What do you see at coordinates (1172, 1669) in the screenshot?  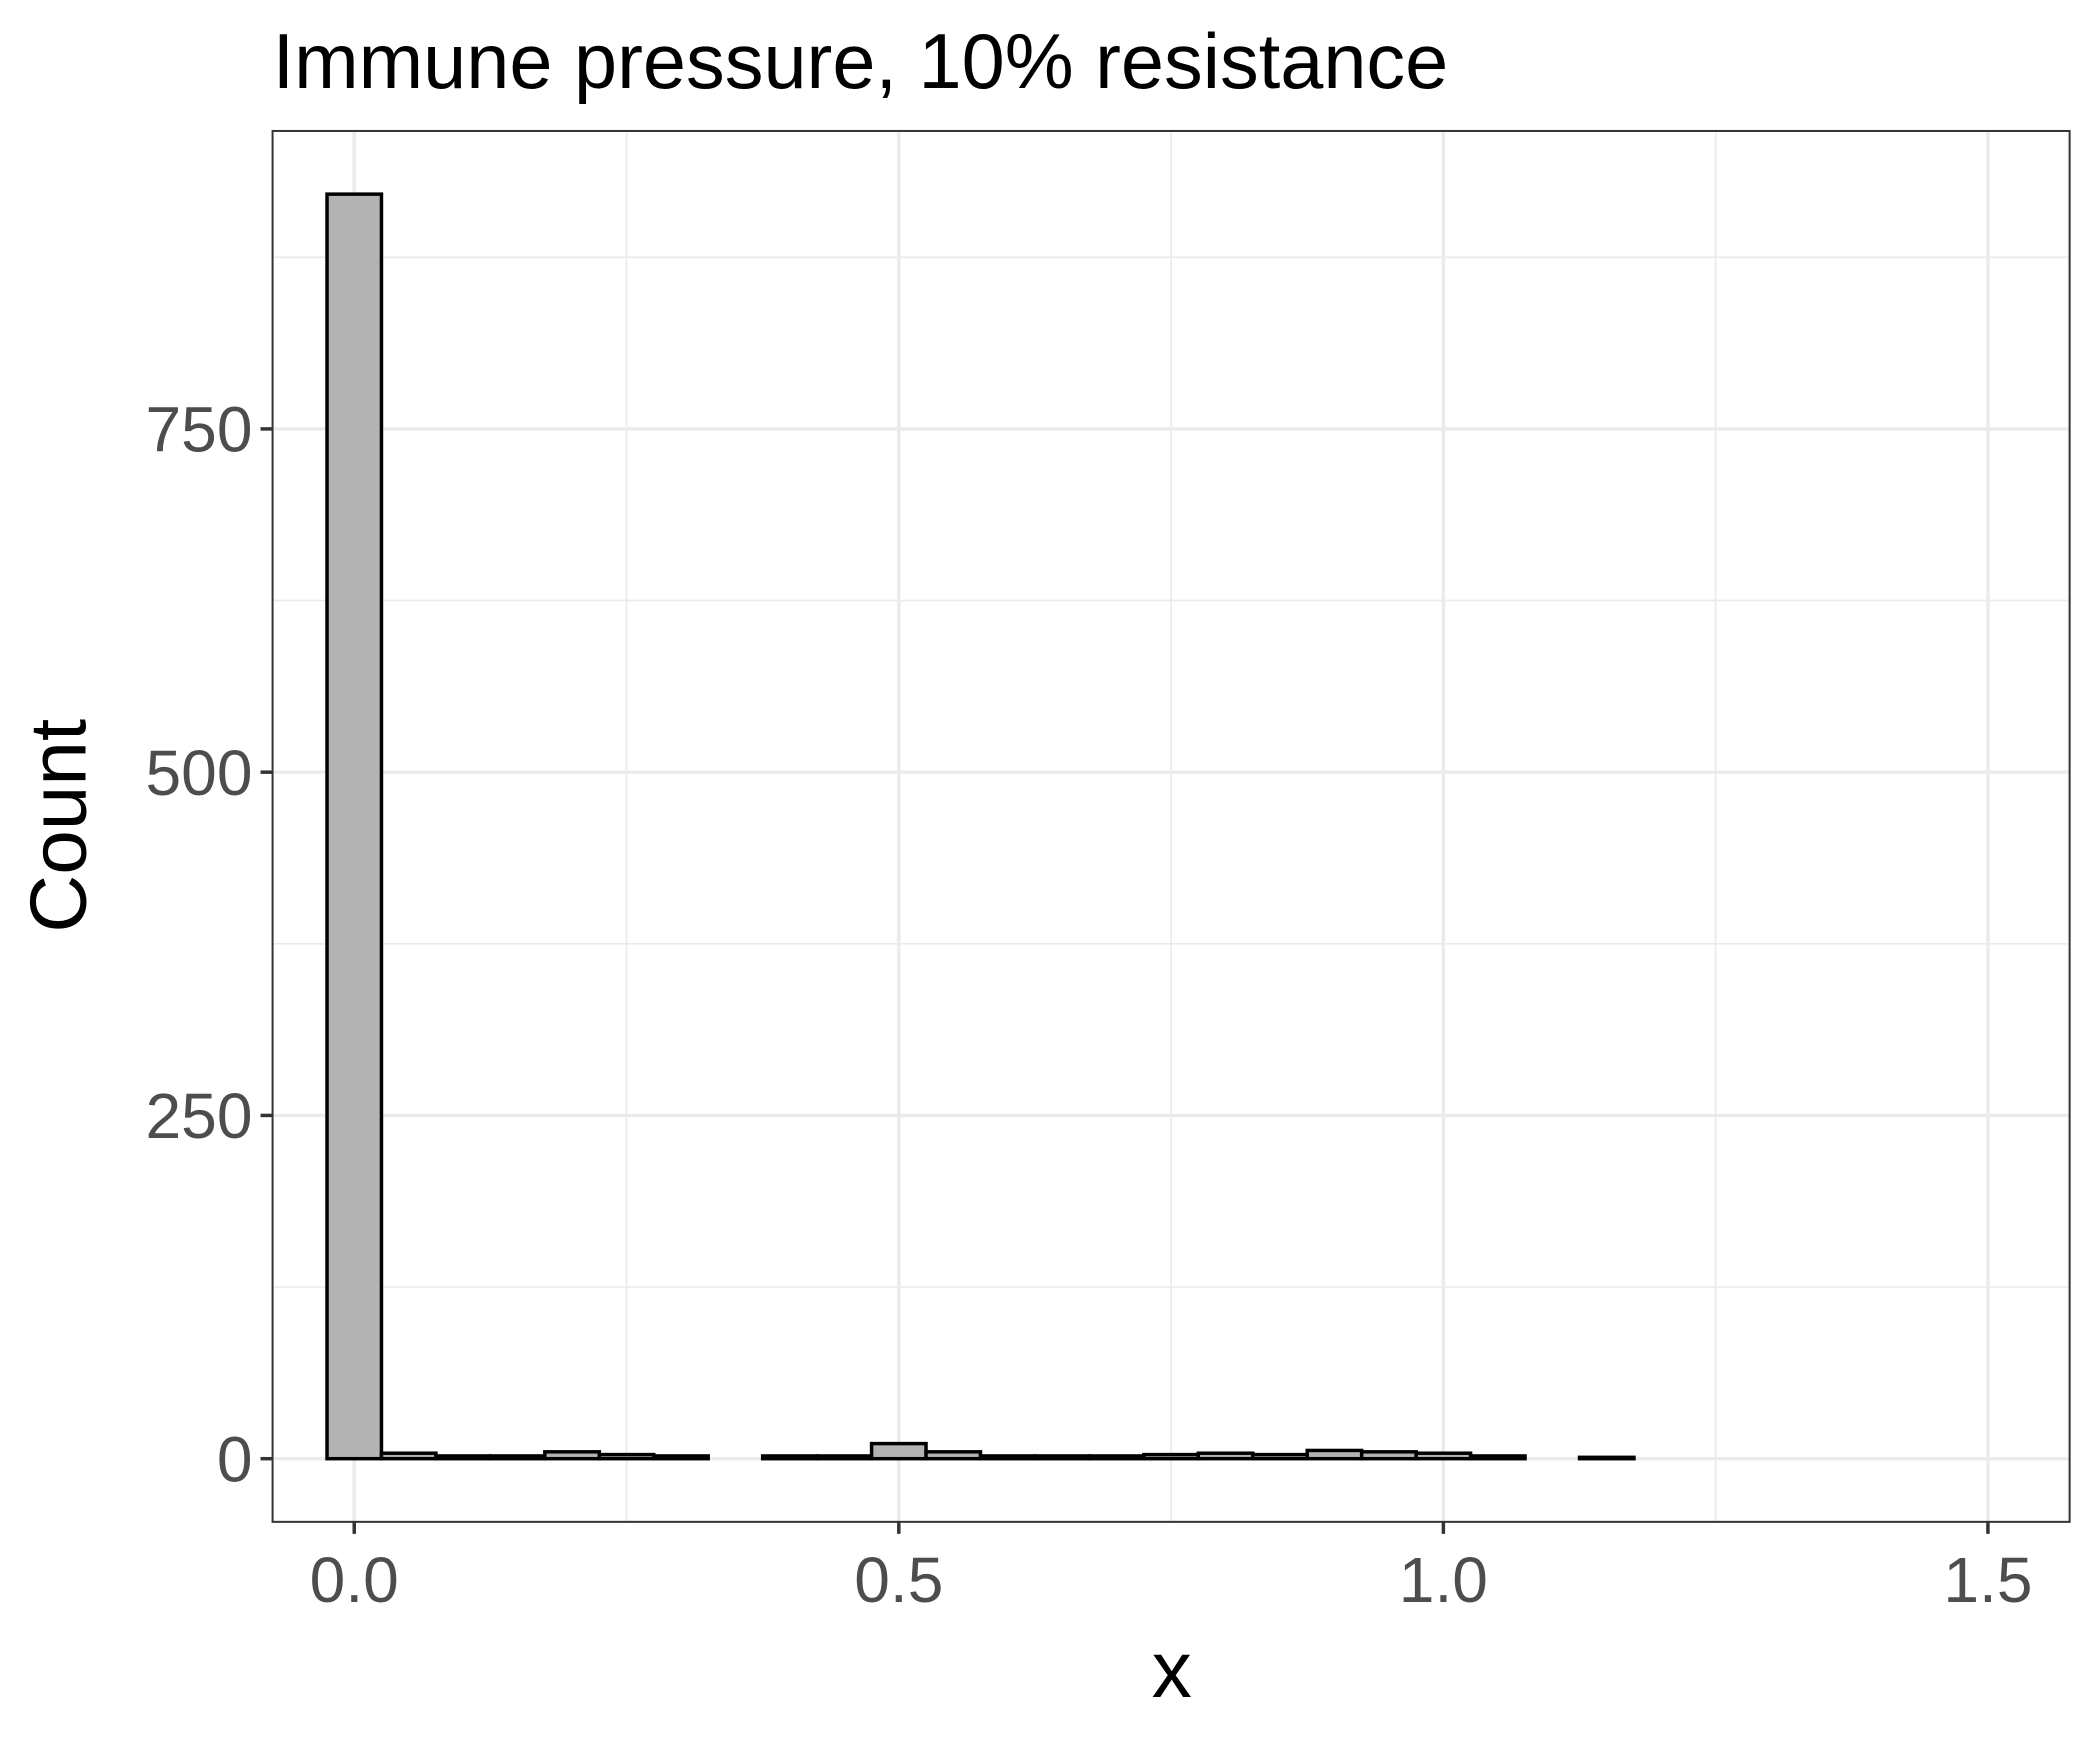 I see `x-axis-title: x` at bounding box center [1172, 1669].